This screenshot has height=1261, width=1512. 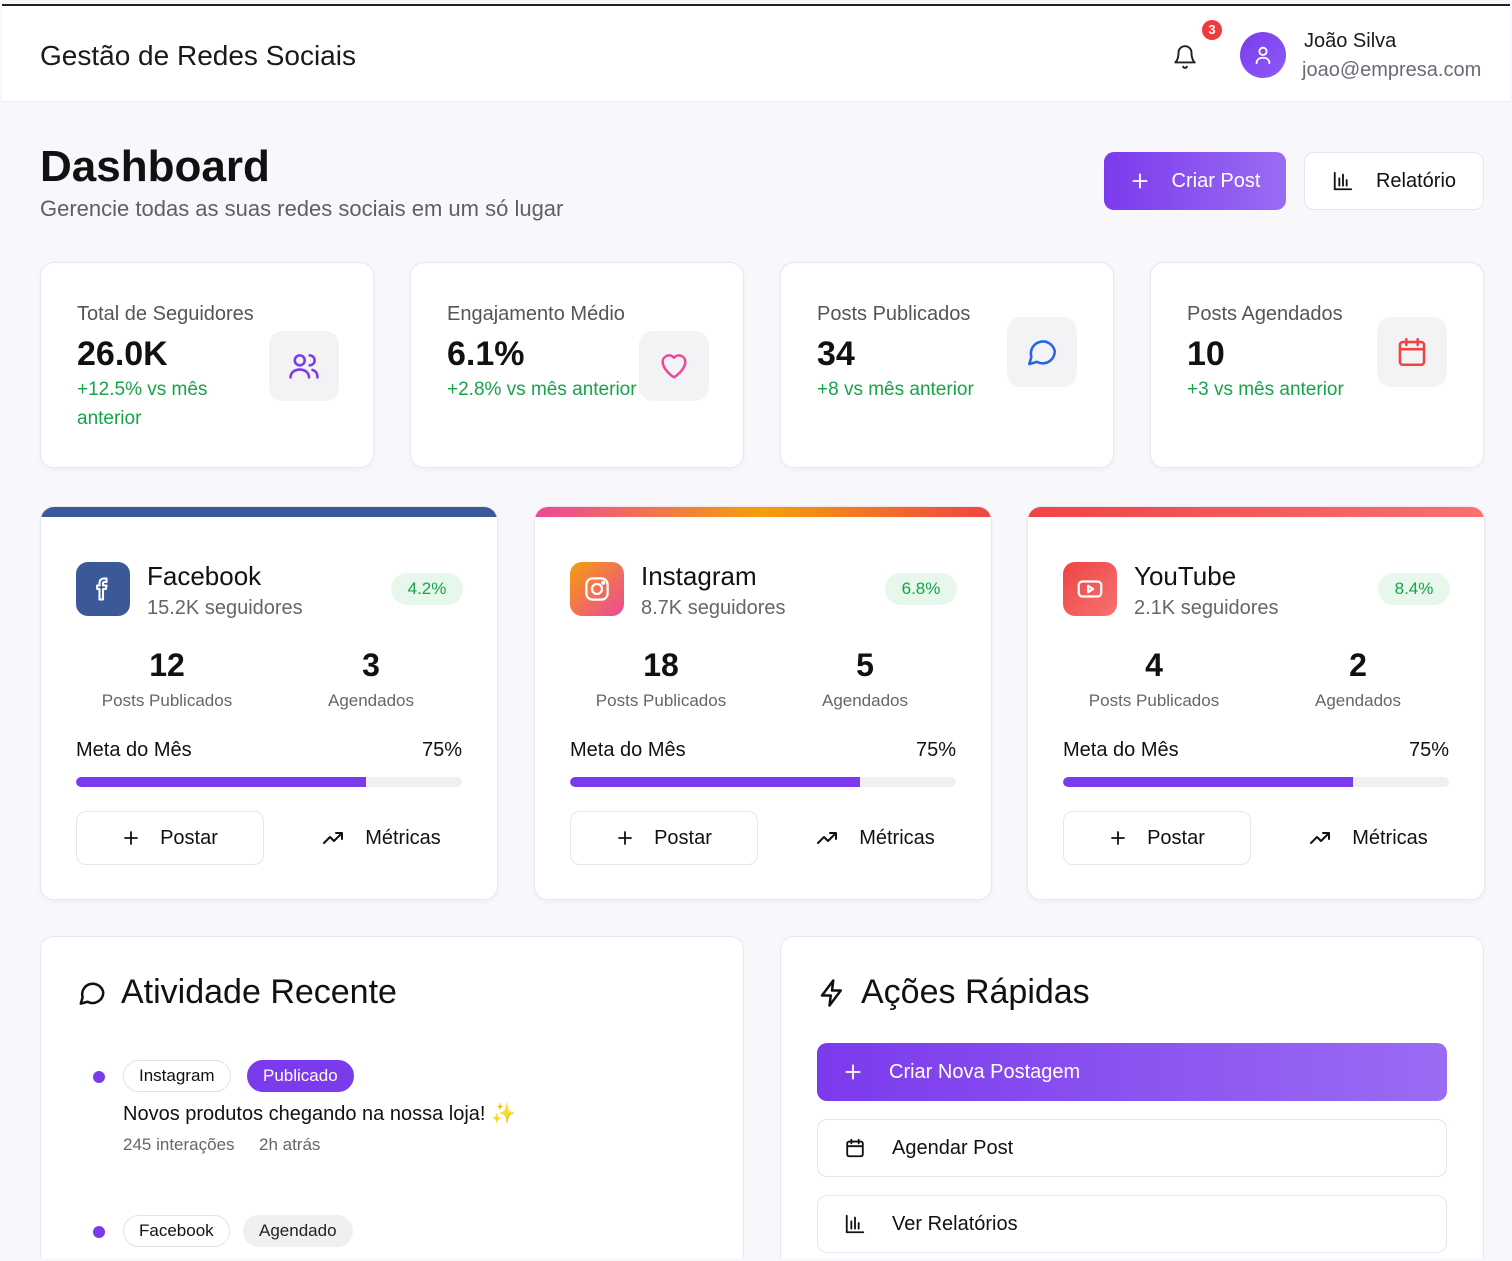 What do you see at coordinates (1206, 354) in the screenshot?
I see `stat-value: 10` at bounding box center [1206, 354].